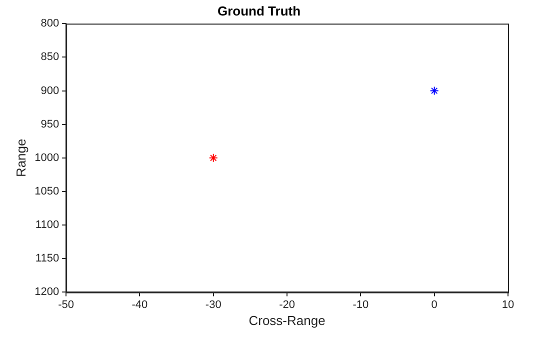 This screenshot has height=337, width=560. Describe the element at coordinates (434, 304) in the screenshot. I see `x-tick-label: 0` at that location.